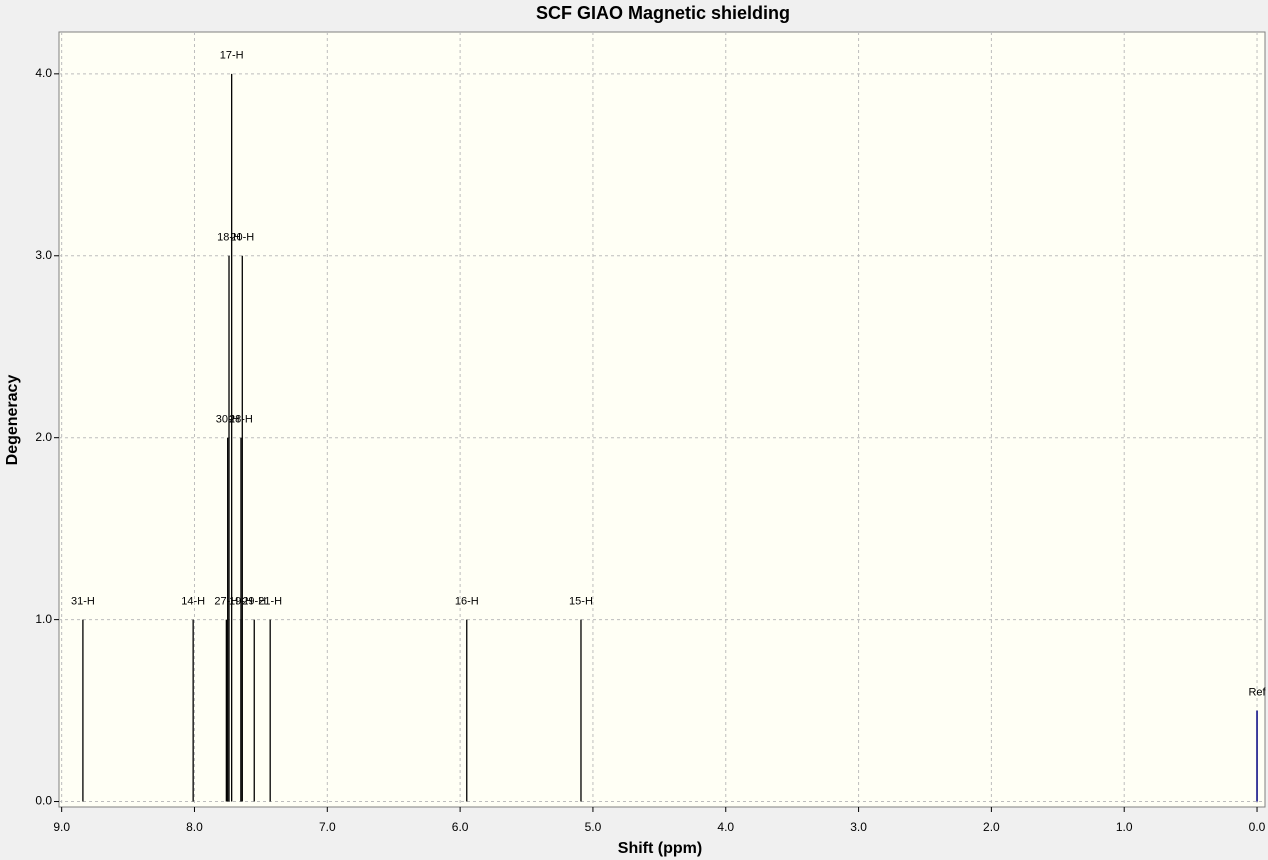  I want to click on y-axis-label: Degeneracy, so click(12, 420).